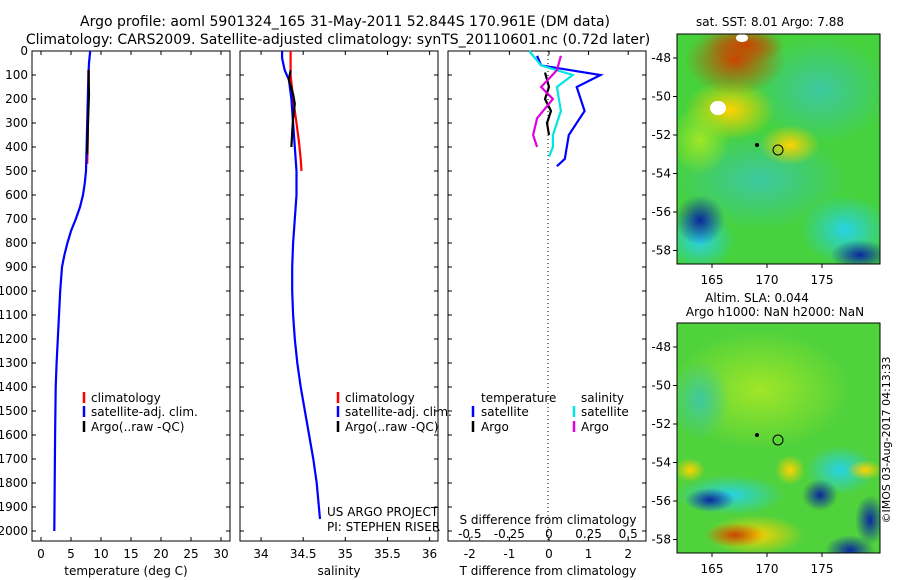 The width and height of the screenshot is (900, 580). Describe the element at coordinates (14, 411) in the screenshot. I see `depth-tick-label: 1500` at that location.